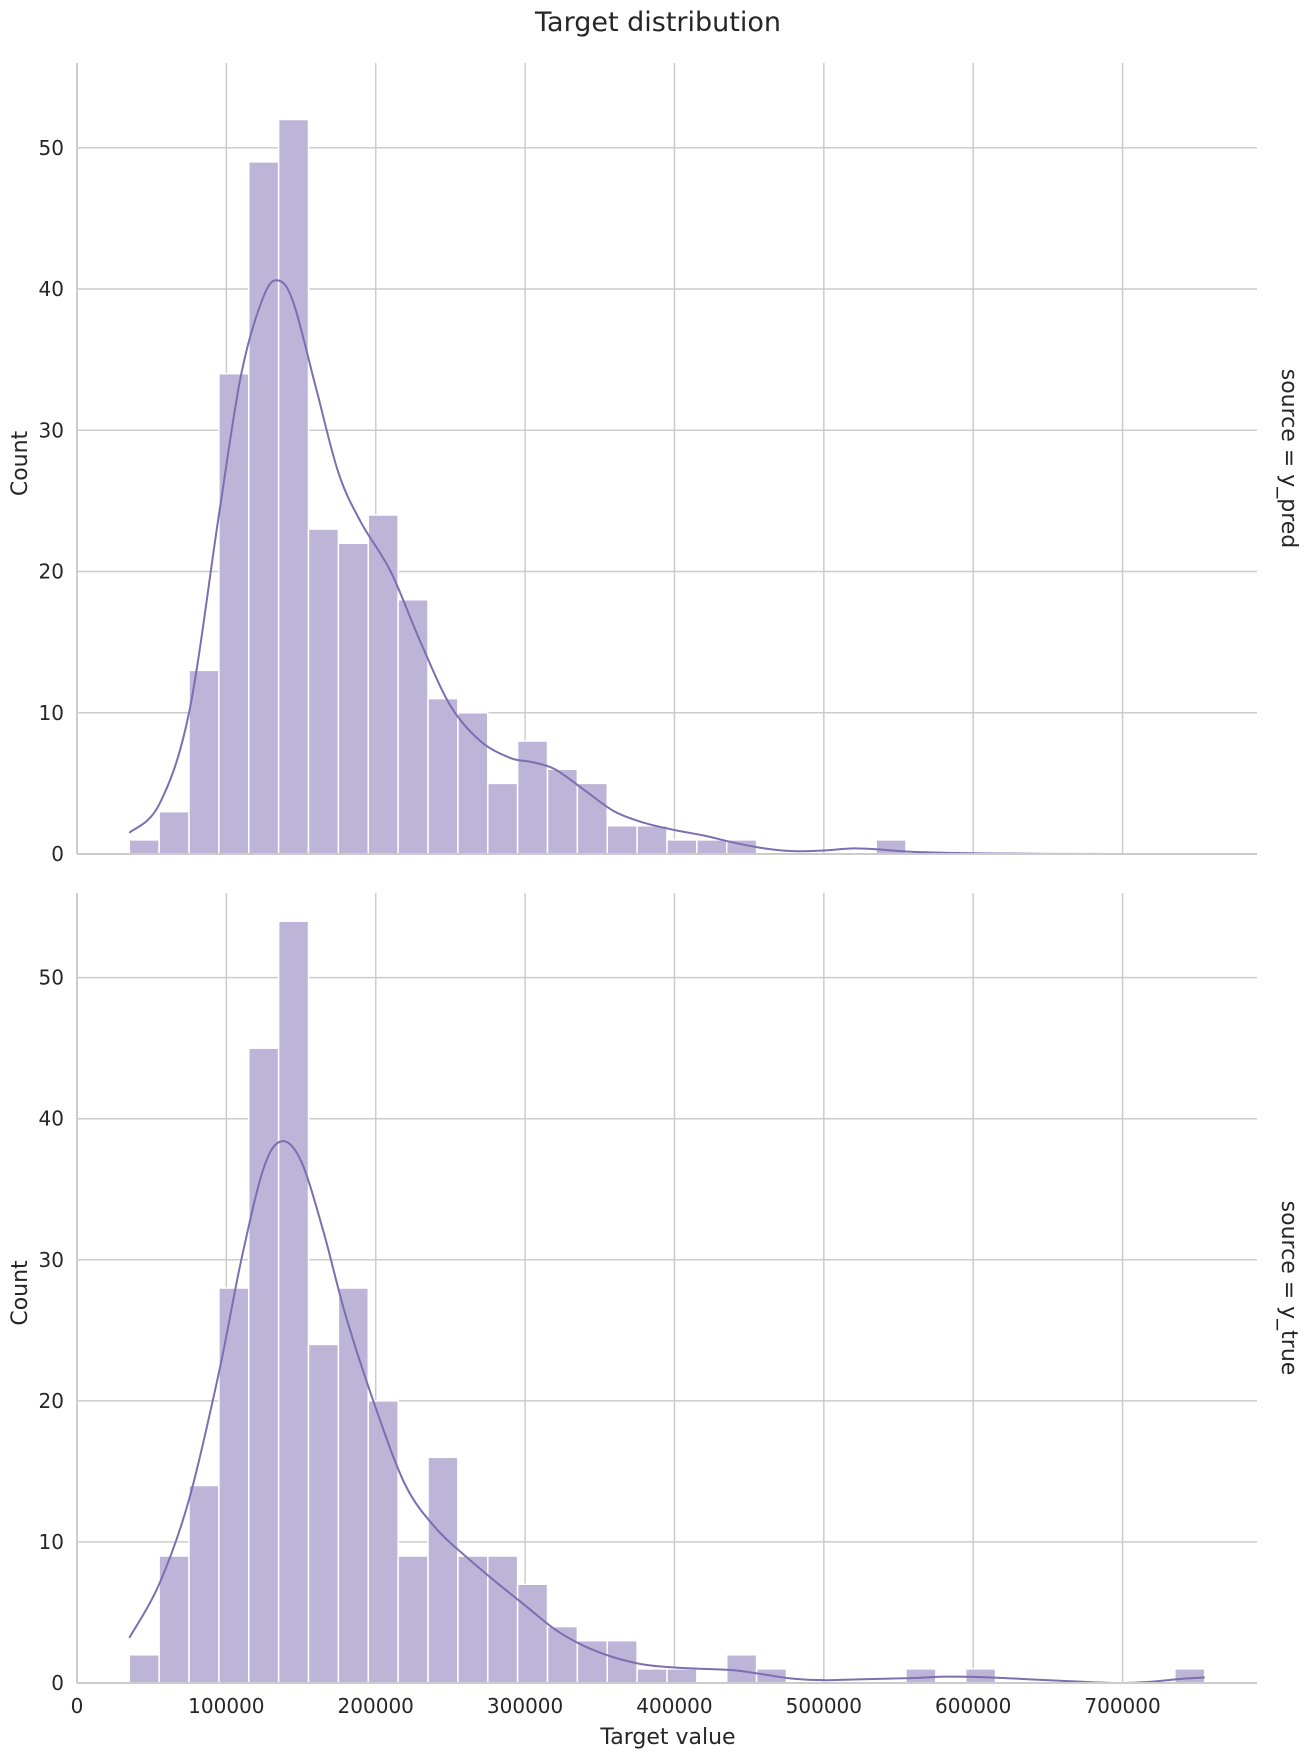 Image resolution: width=1316 pixels, height=1757 pixels. I want to click on x-tick-label: 0, so click(77, 1706).